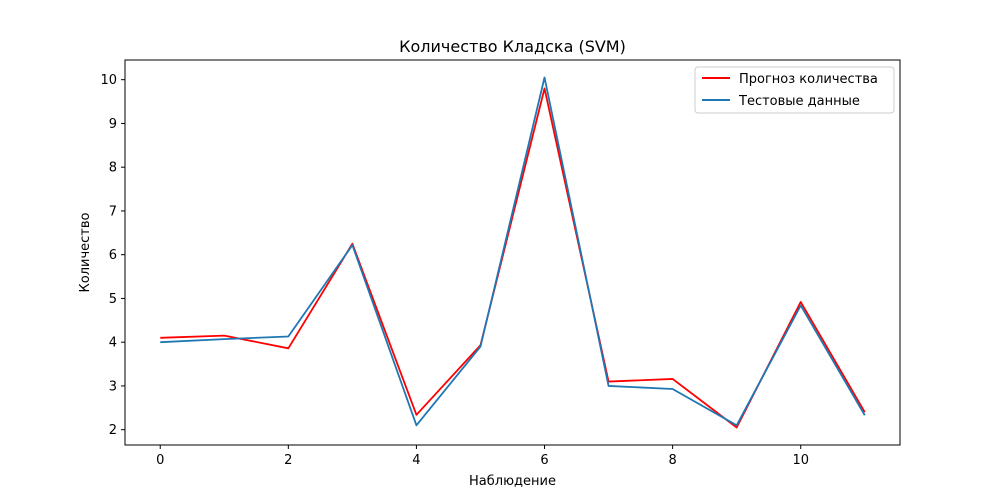  What do you see at coordinates (85, 252) in the screenshot?
I see `y-axis-label: Количество` at bounding box center [85, 252].